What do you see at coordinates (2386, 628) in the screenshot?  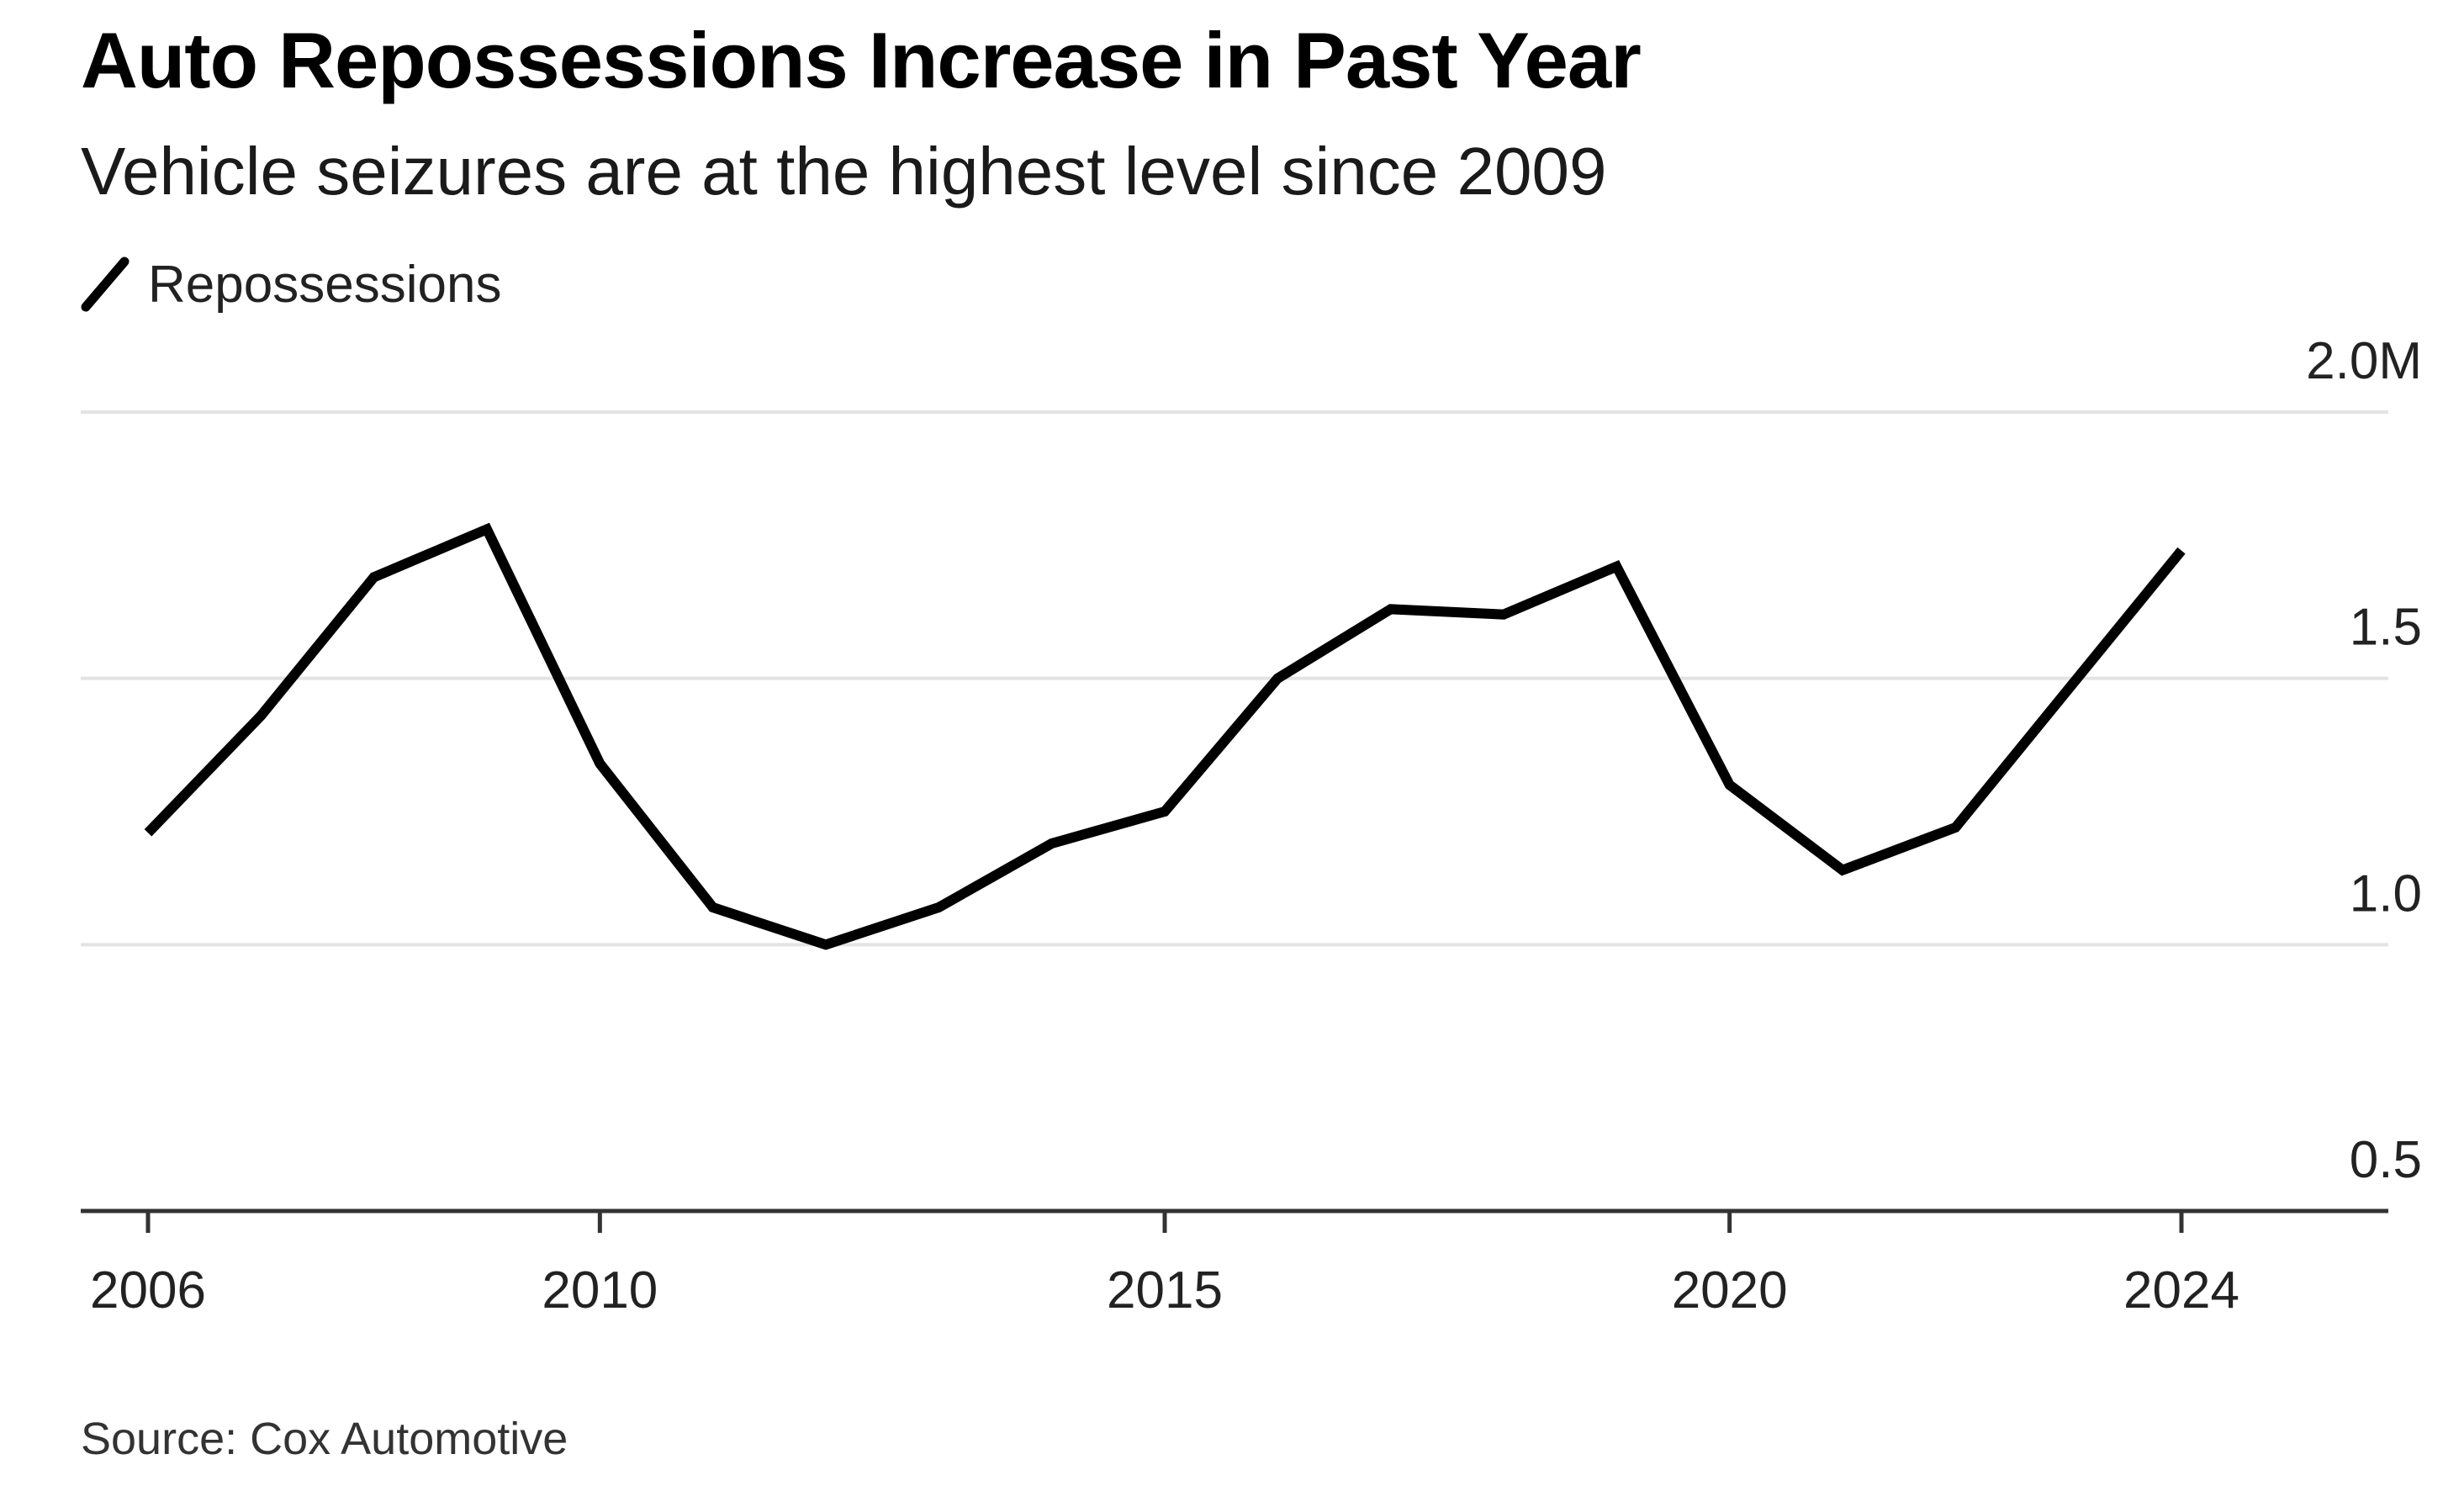 I see `y-tick-label: 1.5` at bounding box center [2386, 628].